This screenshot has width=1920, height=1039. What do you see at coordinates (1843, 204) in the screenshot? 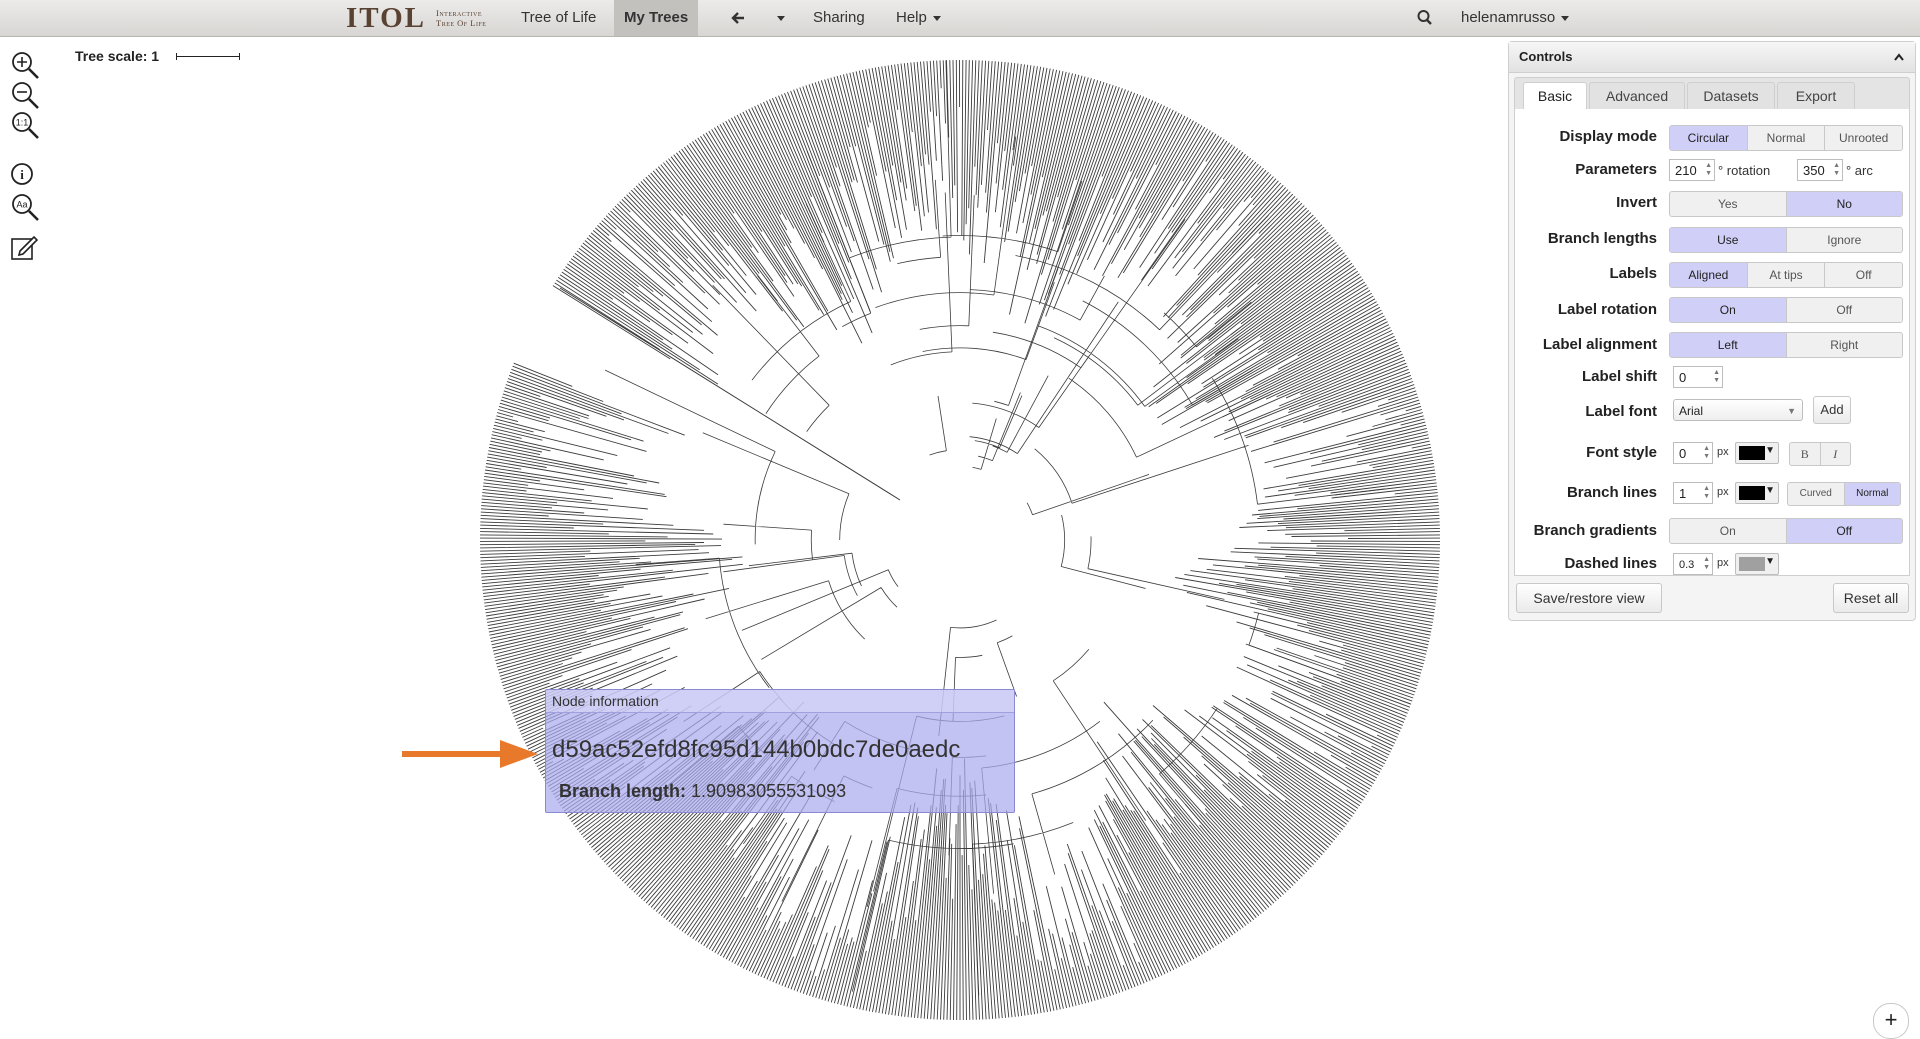
I see `invert-no: No` at bounding box center [1843, 204].